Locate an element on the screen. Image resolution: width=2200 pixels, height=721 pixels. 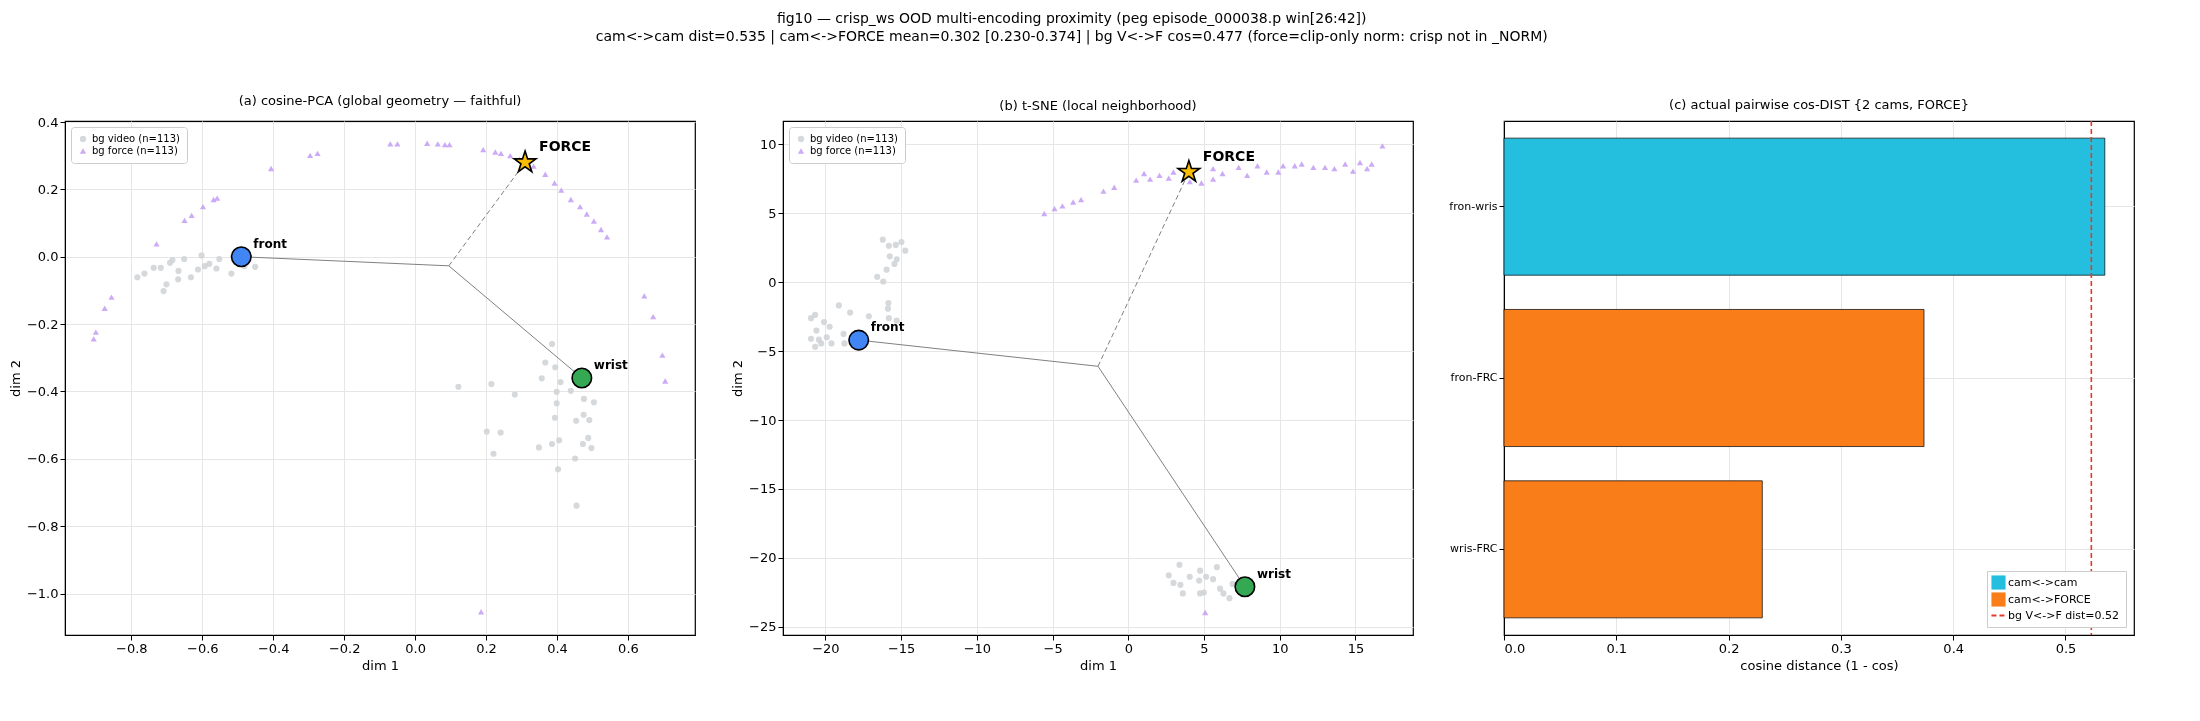
x-tick-label: −10 is located at coordinates (977, 648).